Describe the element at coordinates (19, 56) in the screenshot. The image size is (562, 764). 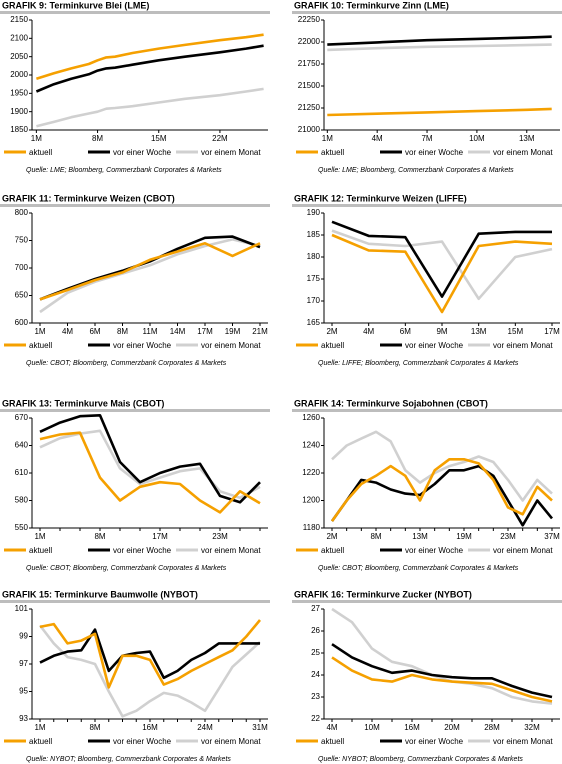
I see `y-tick-label: 2050` at that location.